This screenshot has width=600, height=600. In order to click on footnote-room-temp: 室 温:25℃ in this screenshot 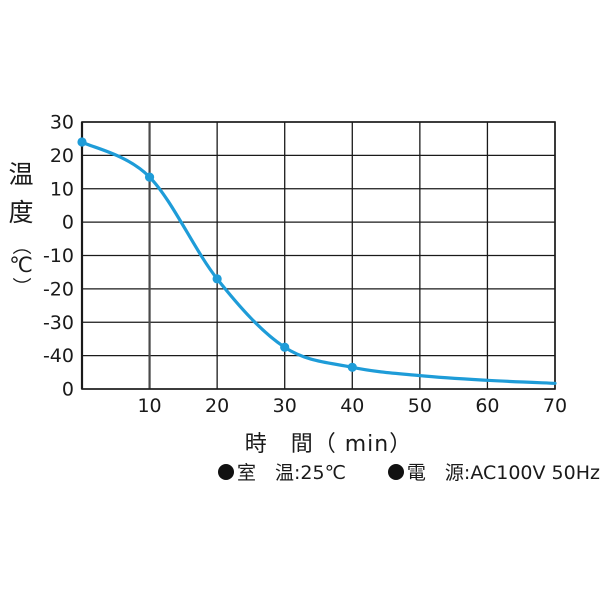, I will do `click(282, 471)`.